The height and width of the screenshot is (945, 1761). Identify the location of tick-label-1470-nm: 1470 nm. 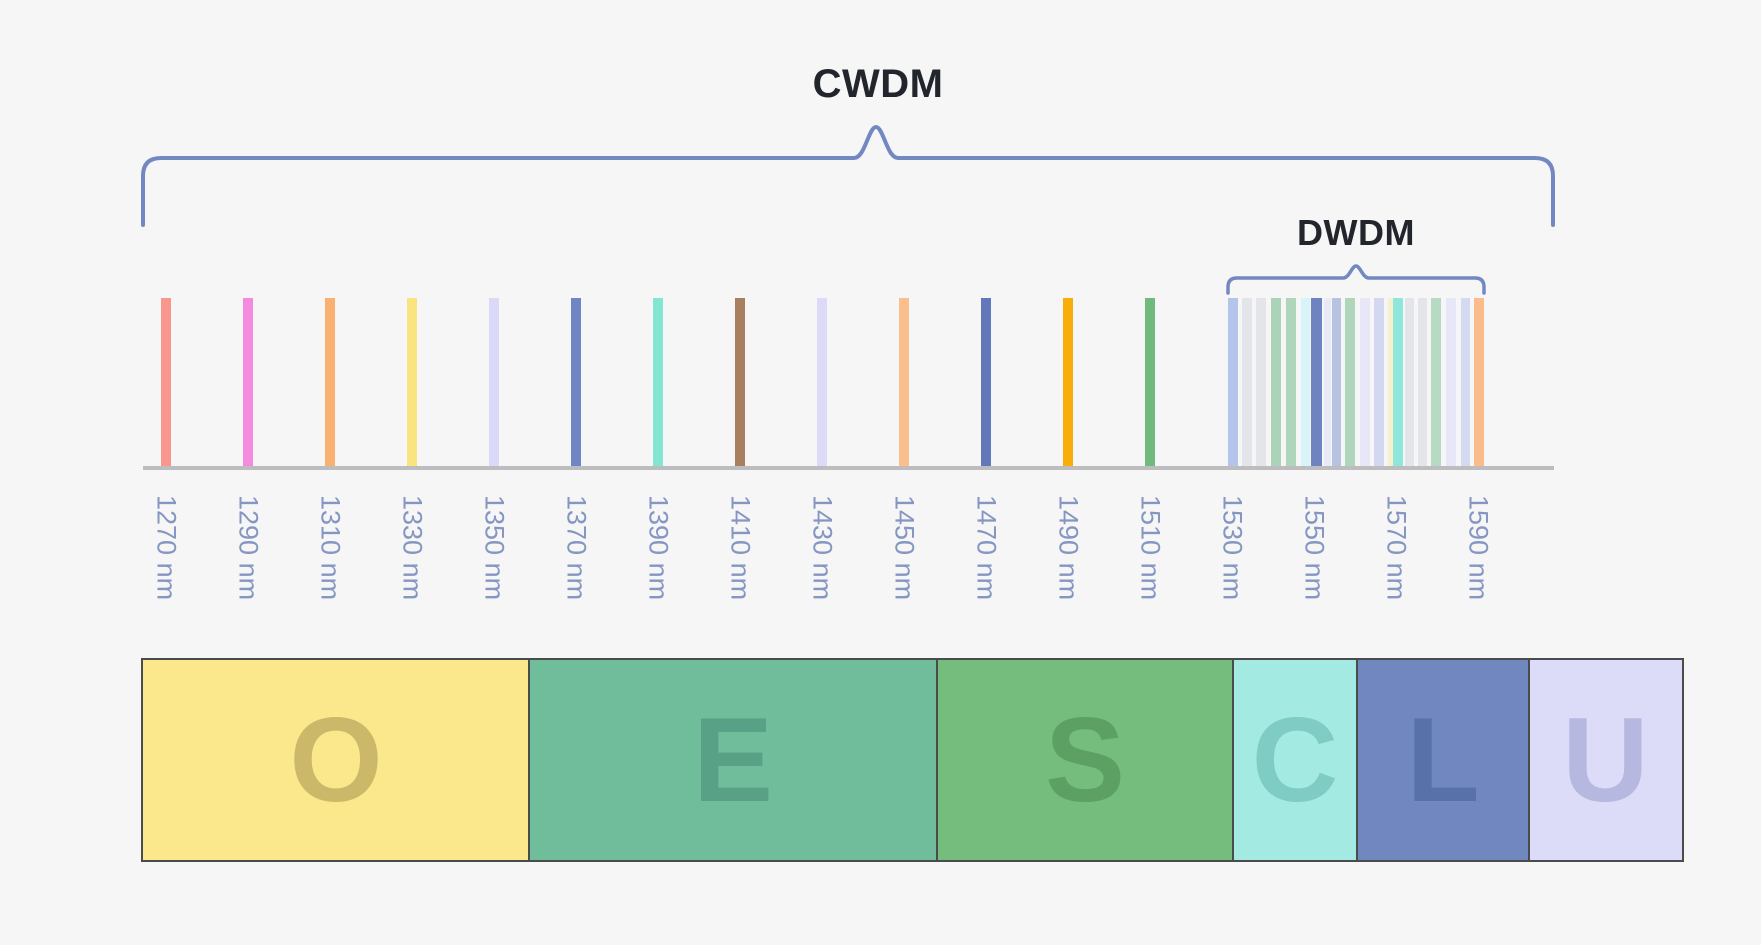
(986, 548).